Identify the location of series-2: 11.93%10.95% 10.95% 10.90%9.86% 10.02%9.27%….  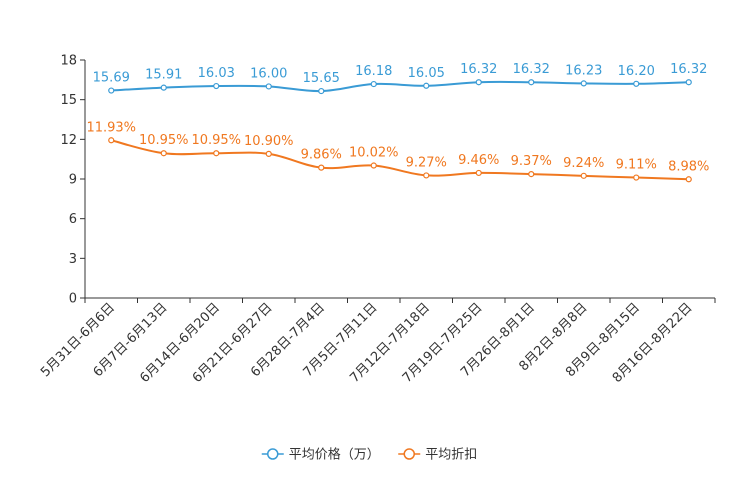
(397, 151).